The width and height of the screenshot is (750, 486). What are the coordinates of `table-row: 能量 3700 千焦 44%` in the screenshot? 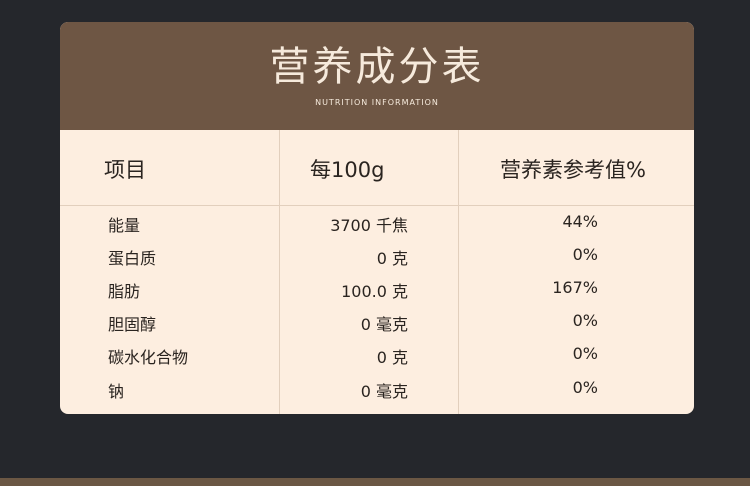 It's located at (377, 228).